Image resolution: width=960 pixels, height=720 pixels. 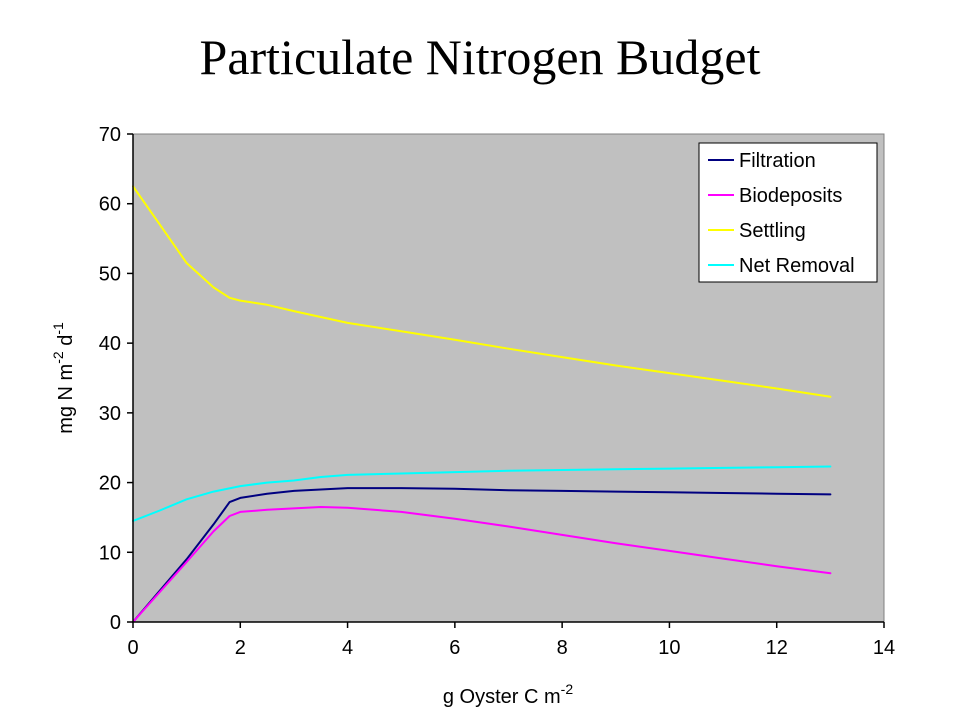 I want to click on x-axis-label-base: g Oyster C m, so click(x=502, y=697).